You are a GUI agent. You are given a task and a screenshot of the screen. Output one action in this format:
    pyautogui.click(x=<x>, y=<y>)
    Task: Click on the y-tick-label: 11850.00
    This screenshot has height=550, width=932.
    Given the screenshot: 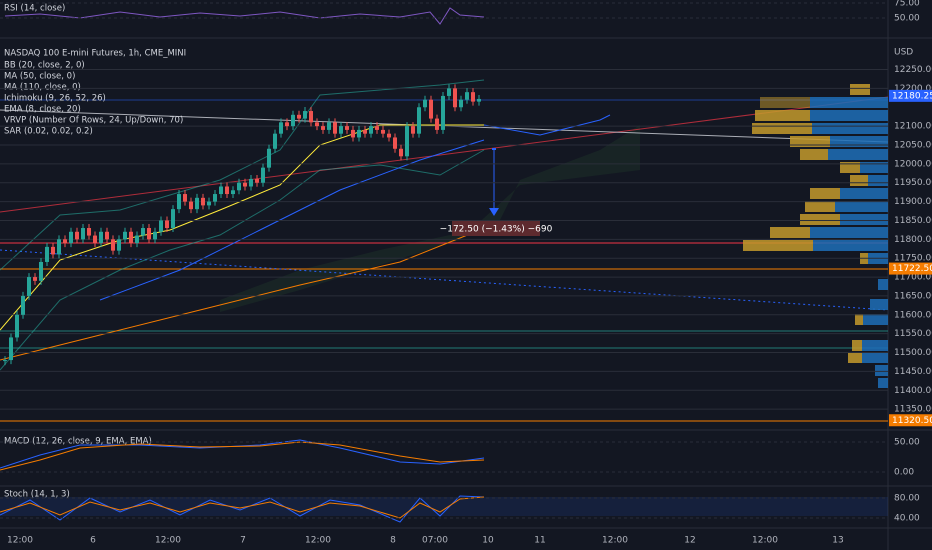 What is the action you would take?
    pyautogui.click(x=913, y=221)
    